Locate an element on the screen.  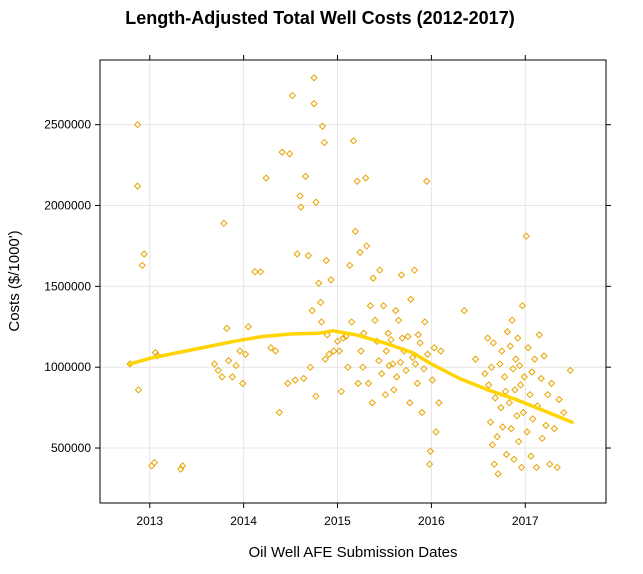
y-tick-label: 500000 is located at coordinates (71, 448).